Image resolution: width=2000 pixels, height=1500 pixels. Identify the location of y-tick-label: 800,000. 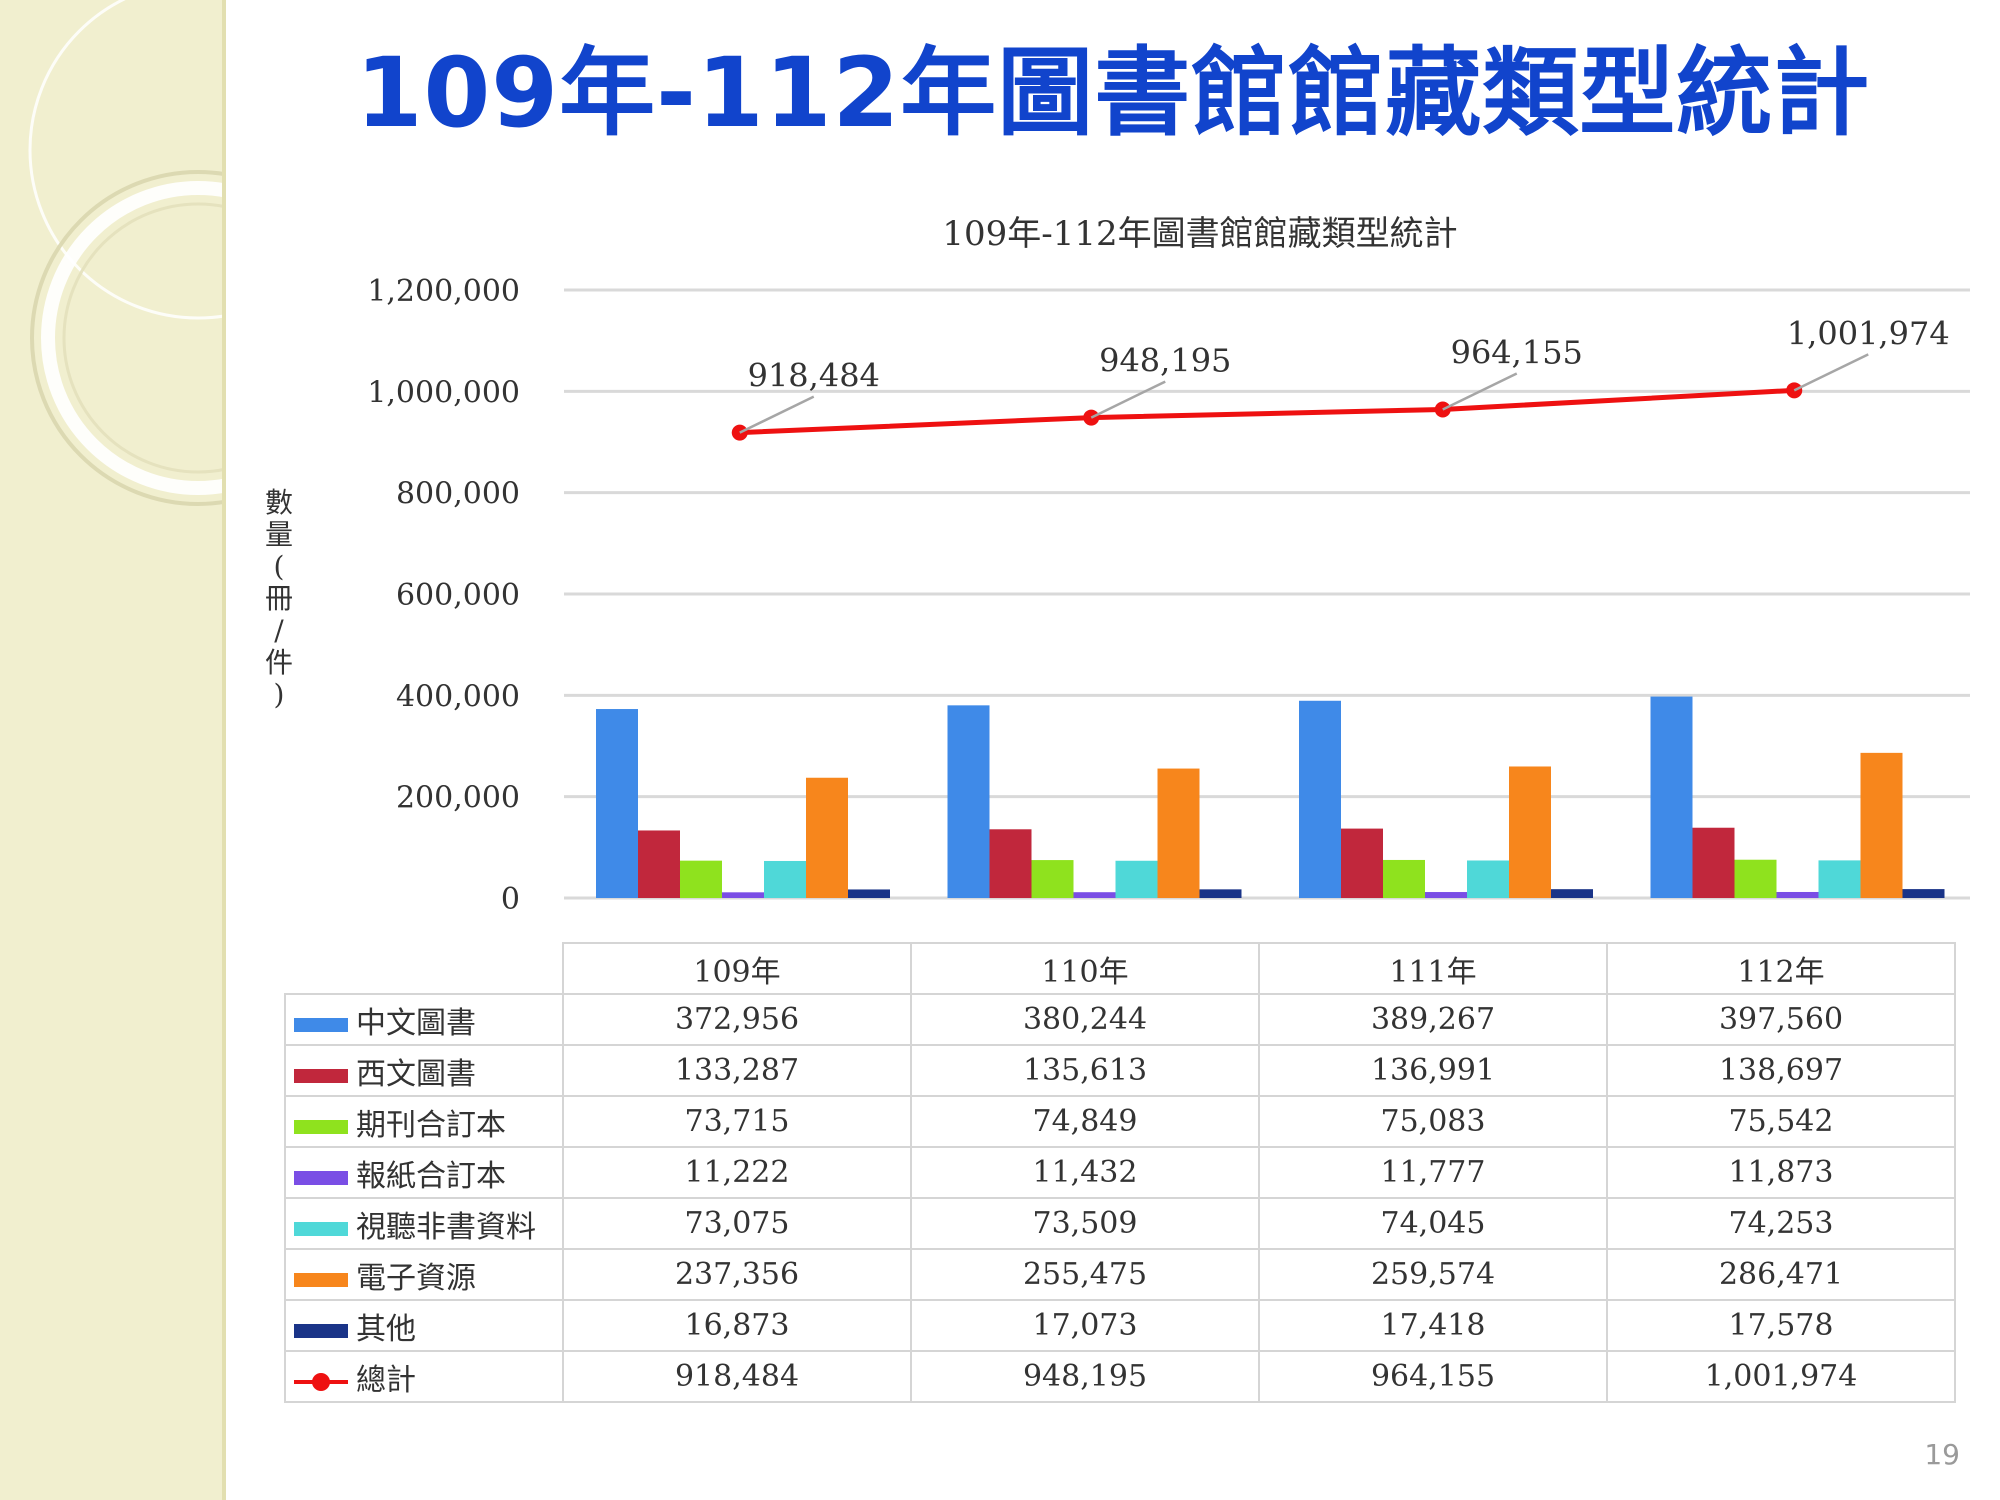
(458, 494).